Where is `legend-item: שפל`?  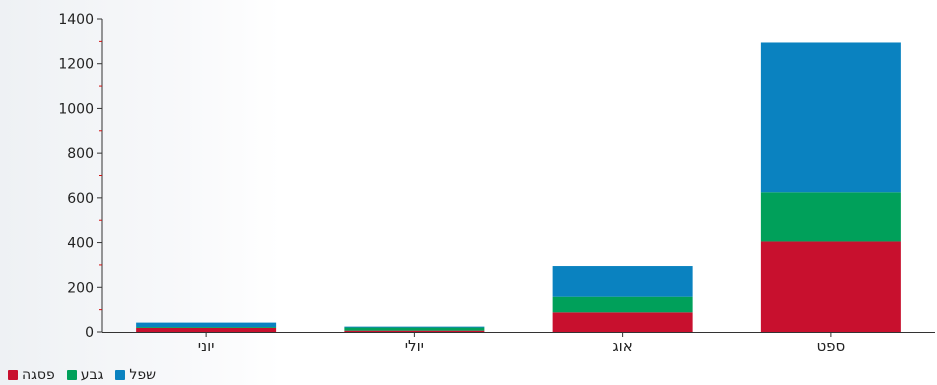
legend-item: שפל is located at coordinates (135, 375).